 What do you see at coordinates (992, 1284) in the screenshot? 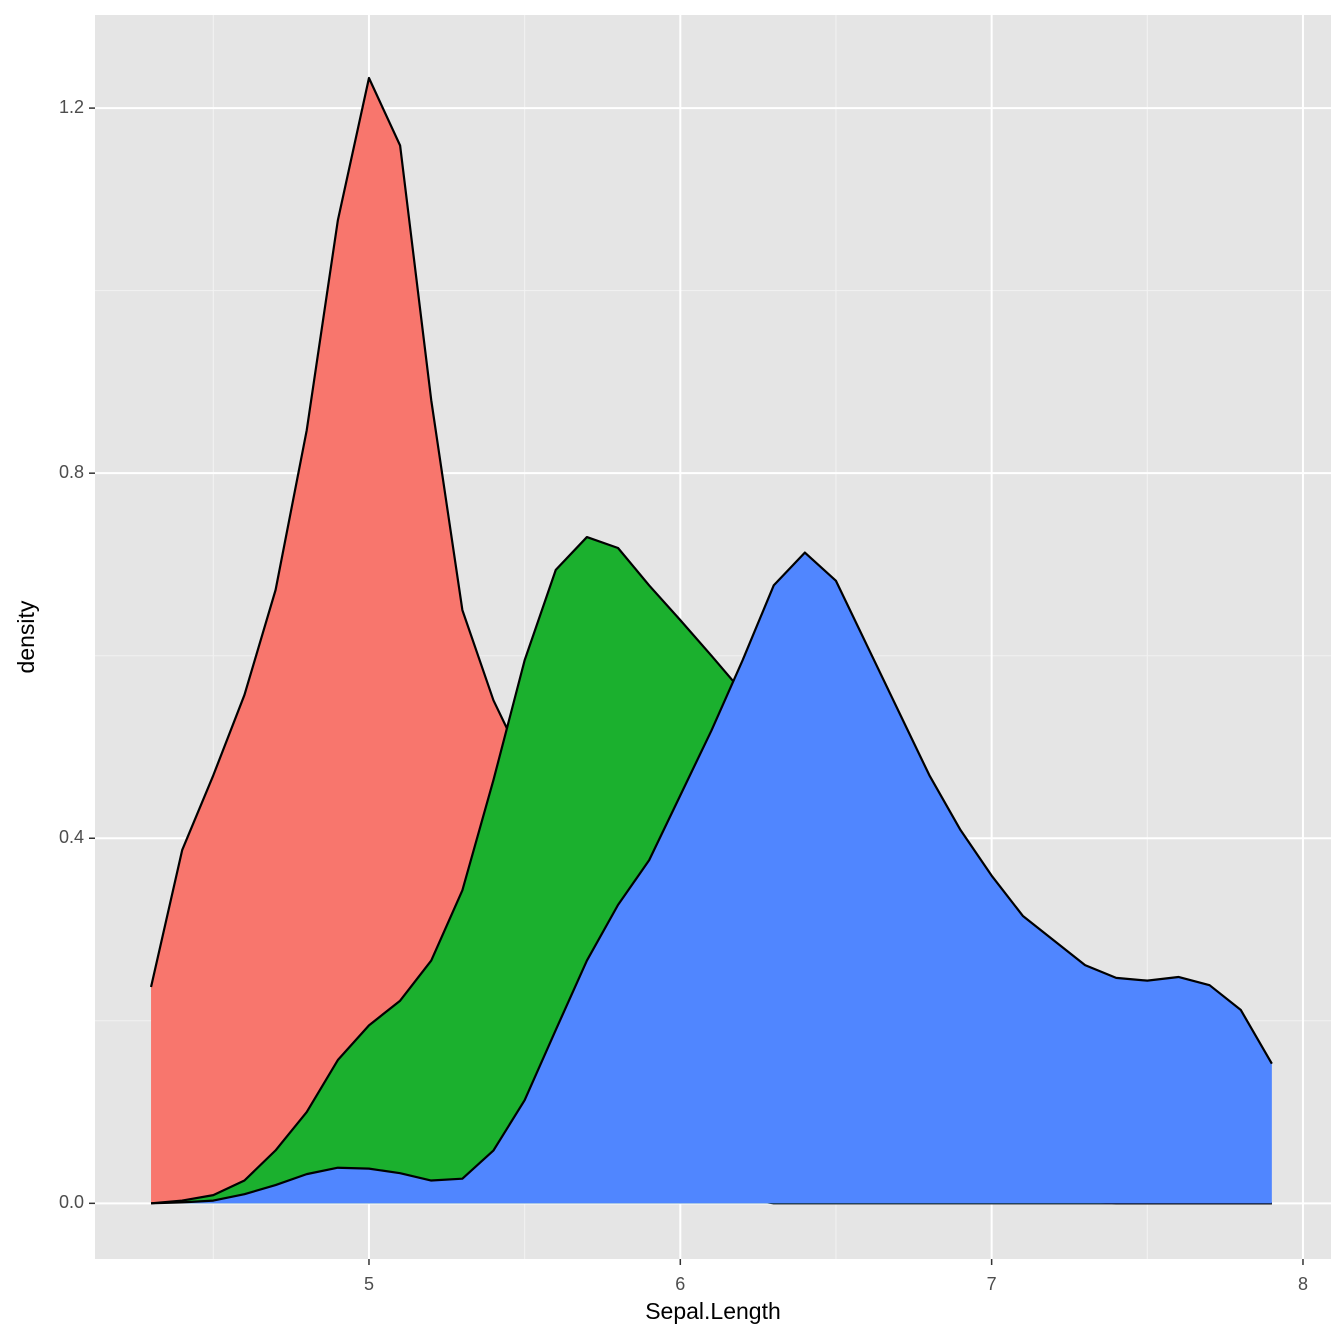
I see `x-tick-label: 7` at bounding box center [992, 1284].